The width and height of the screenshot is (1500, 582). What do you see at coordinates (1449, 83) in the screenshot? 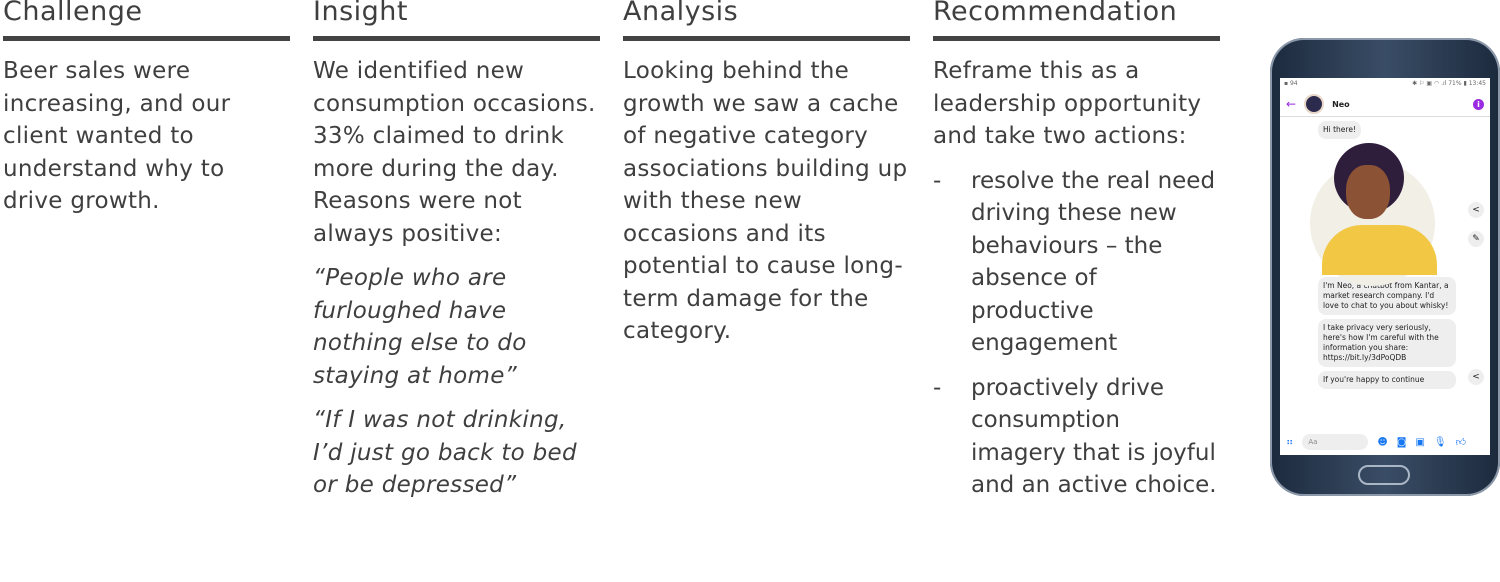
I see `status-right: ✱ ⚐ ▣ ◠ .ıl 71% ▮ 13:45` at bounding box center [1449, 83].